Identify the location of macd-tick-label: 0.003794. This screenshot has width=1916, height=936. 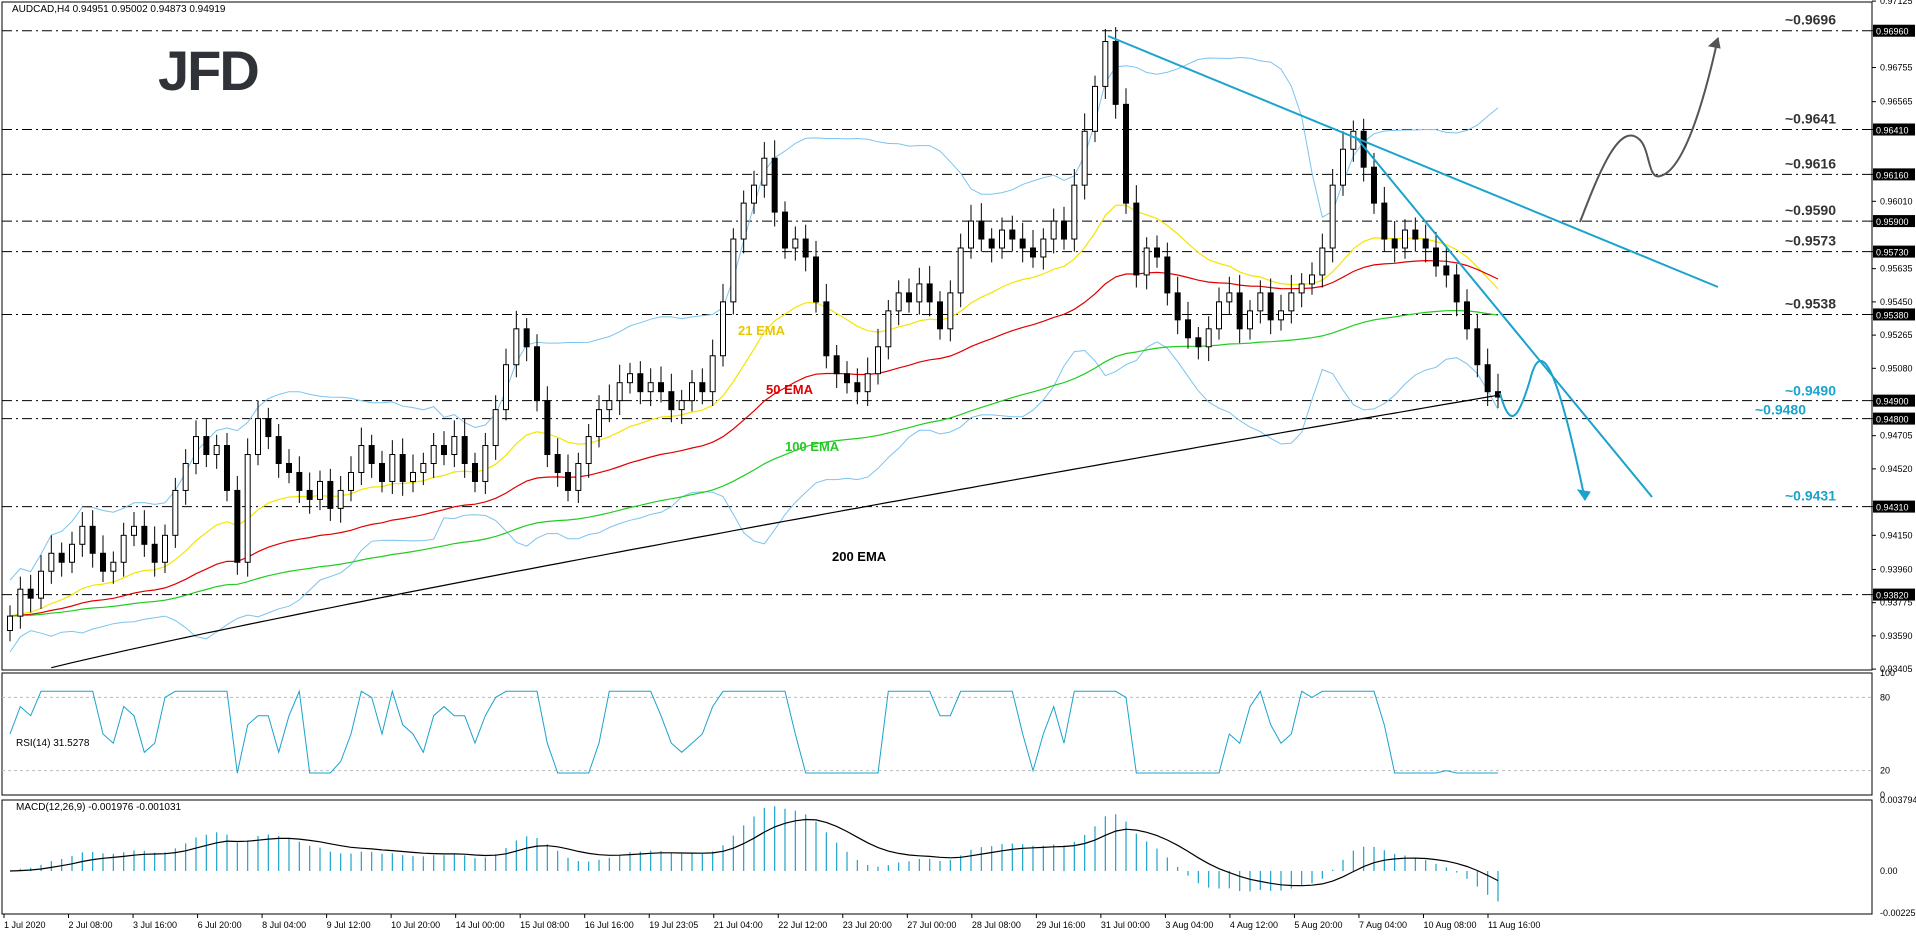
(1898, 800).